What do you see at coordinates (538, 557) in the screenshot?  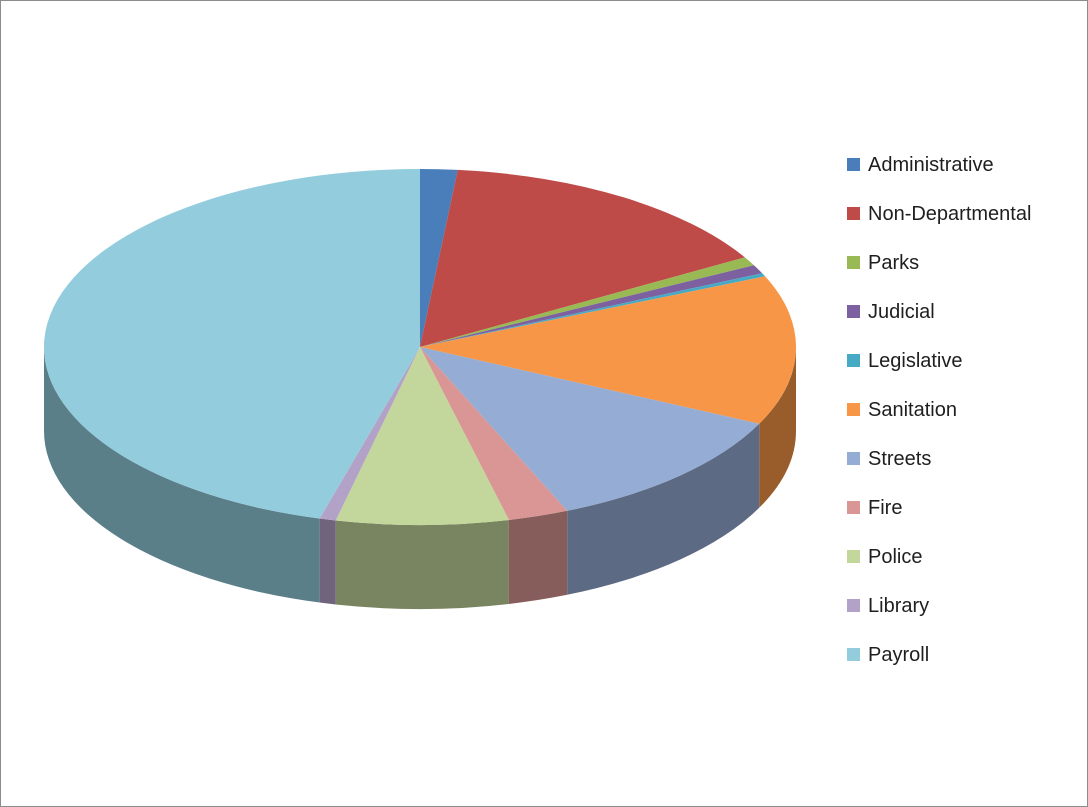 I see `pie-side-fire` at bounding box center [538, 557].